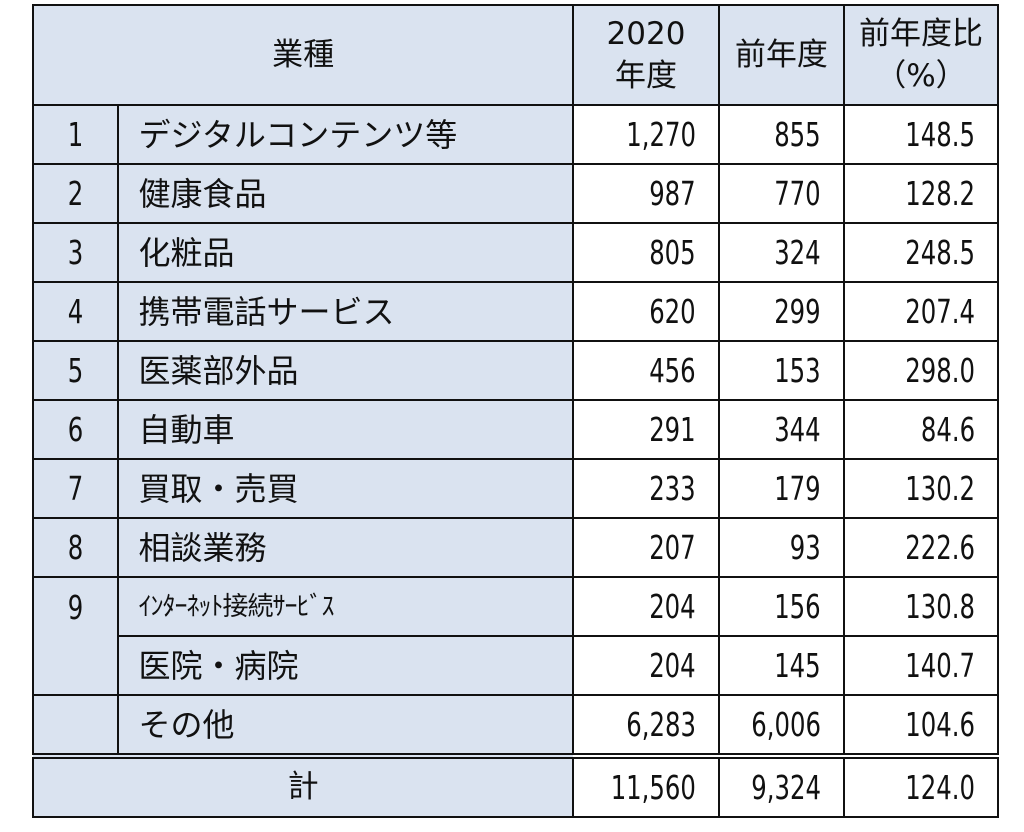 Image resolution: width=1024 pixels, height=832 pixels. What do you see at coordinates (646, 34) in the screenshot?
I see `header-fy2020-year: 2020` at bounding box center [646, 34].